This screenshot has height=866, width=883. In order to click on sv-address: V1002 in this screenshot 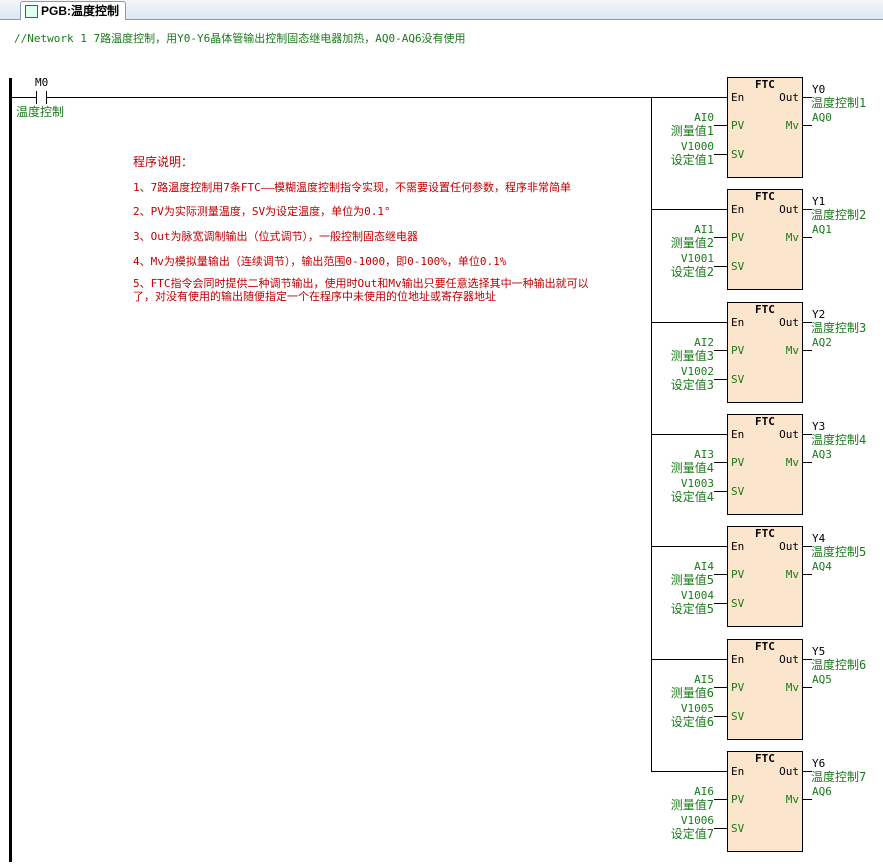, I will do `click(697, 371)`.